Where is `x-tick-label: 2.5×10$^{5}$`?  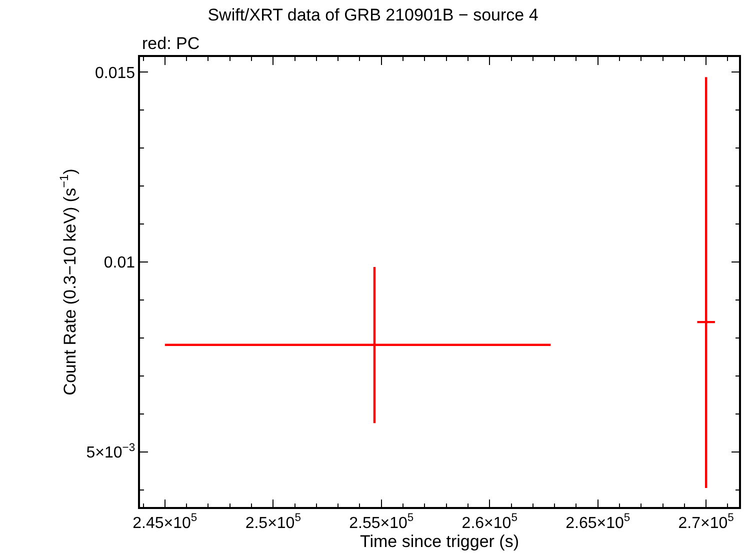 x-tick-label: 2.5×10$^{5}$ is located at coordinates (273, 522).